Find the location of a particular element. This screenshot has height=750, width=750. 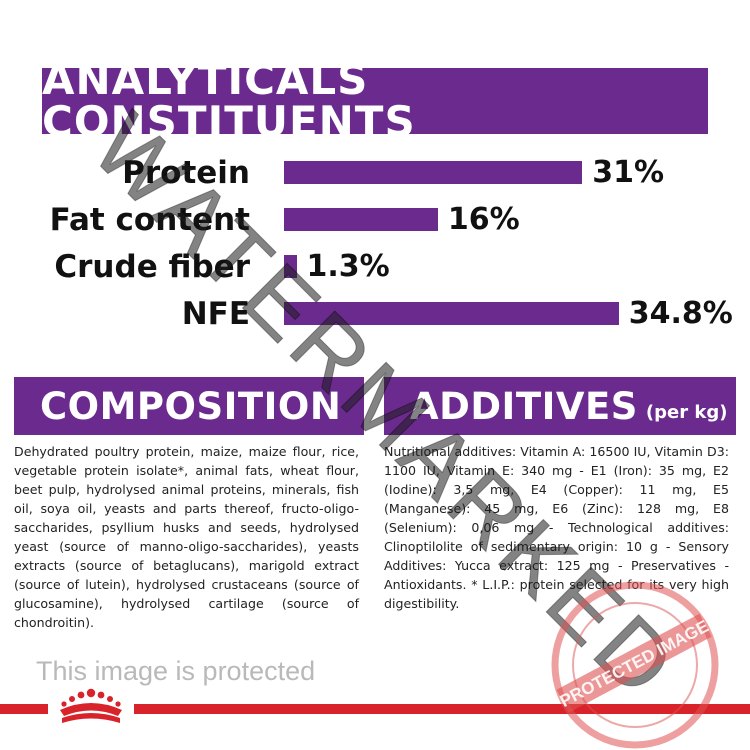

nutrient-row: NFE 34.8% is located at coordinates (375, 314).